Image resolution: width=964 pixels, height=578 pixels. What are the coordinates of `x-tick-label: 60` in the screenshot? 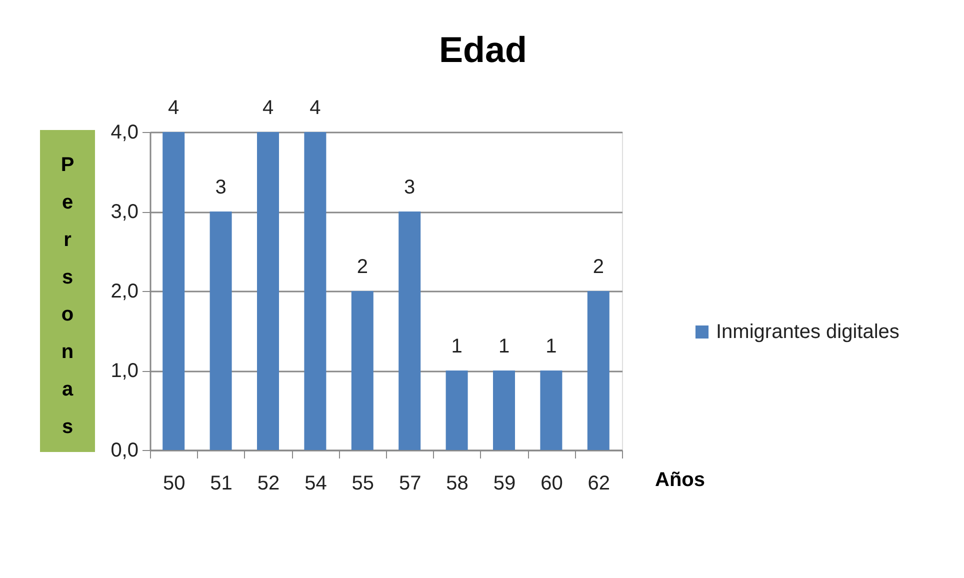 It's located at (551, 483).